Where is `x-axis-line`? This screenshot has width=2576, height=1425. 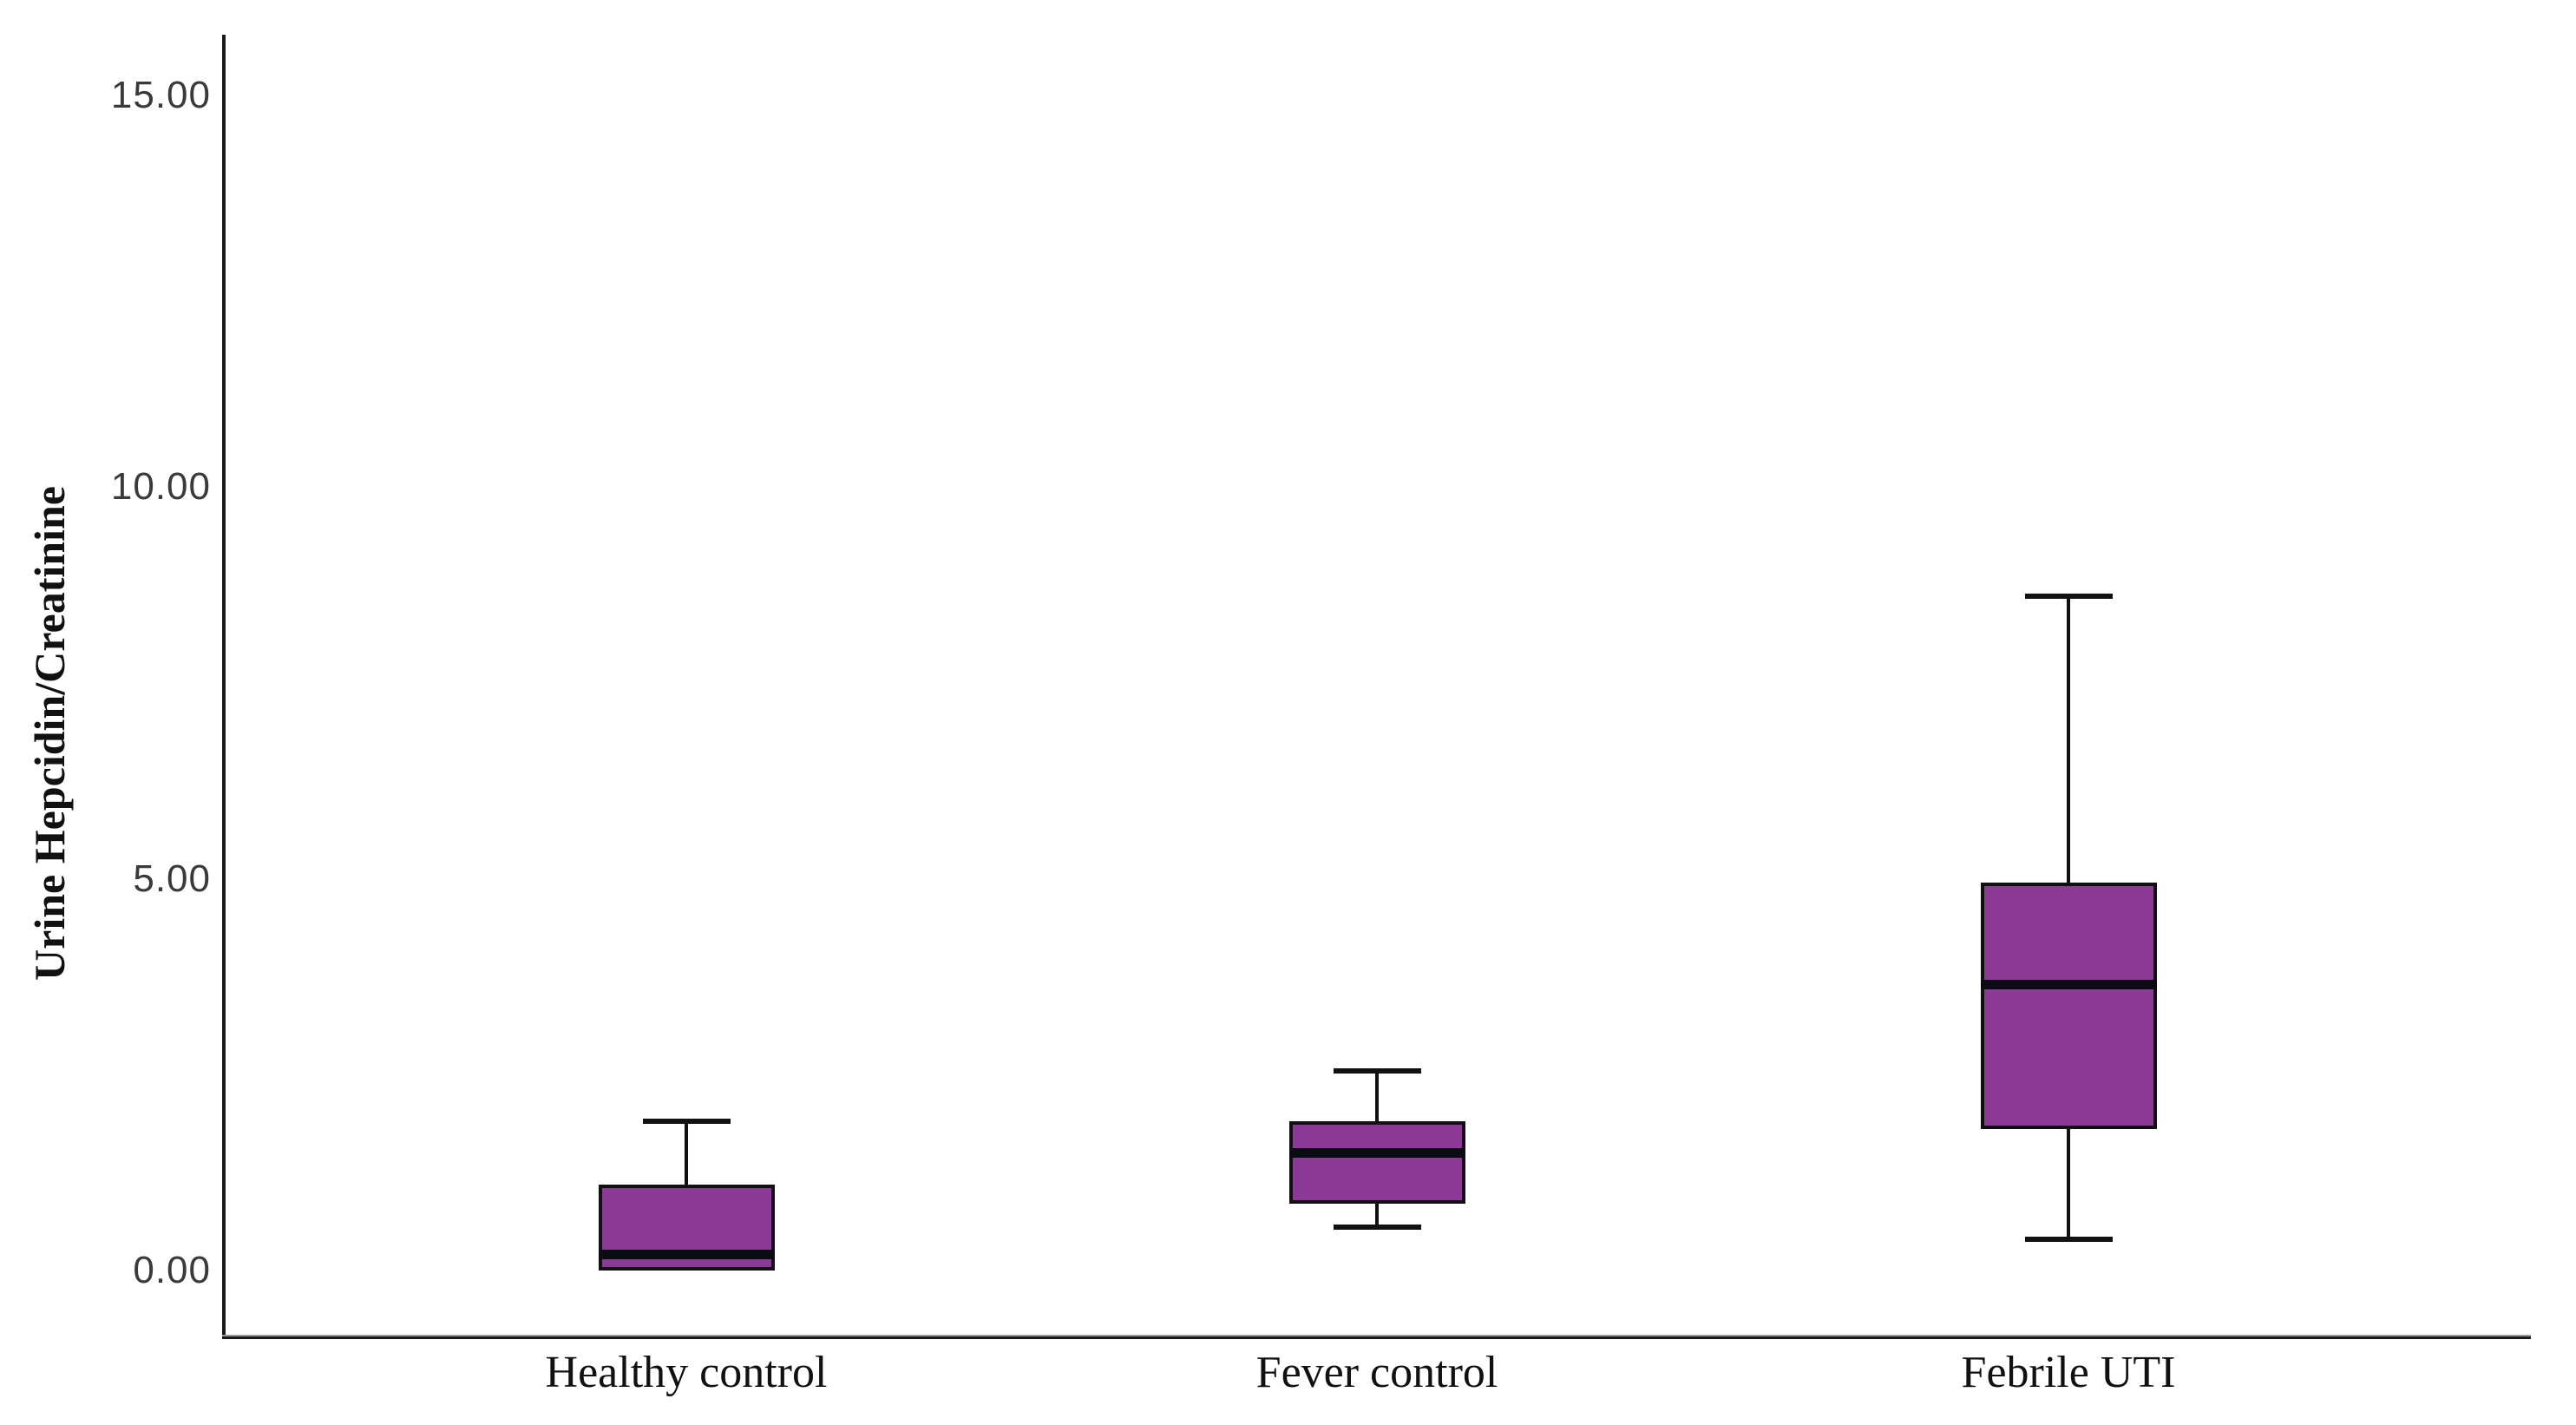 x-axis-line is located at coordinates (1376, 1337).